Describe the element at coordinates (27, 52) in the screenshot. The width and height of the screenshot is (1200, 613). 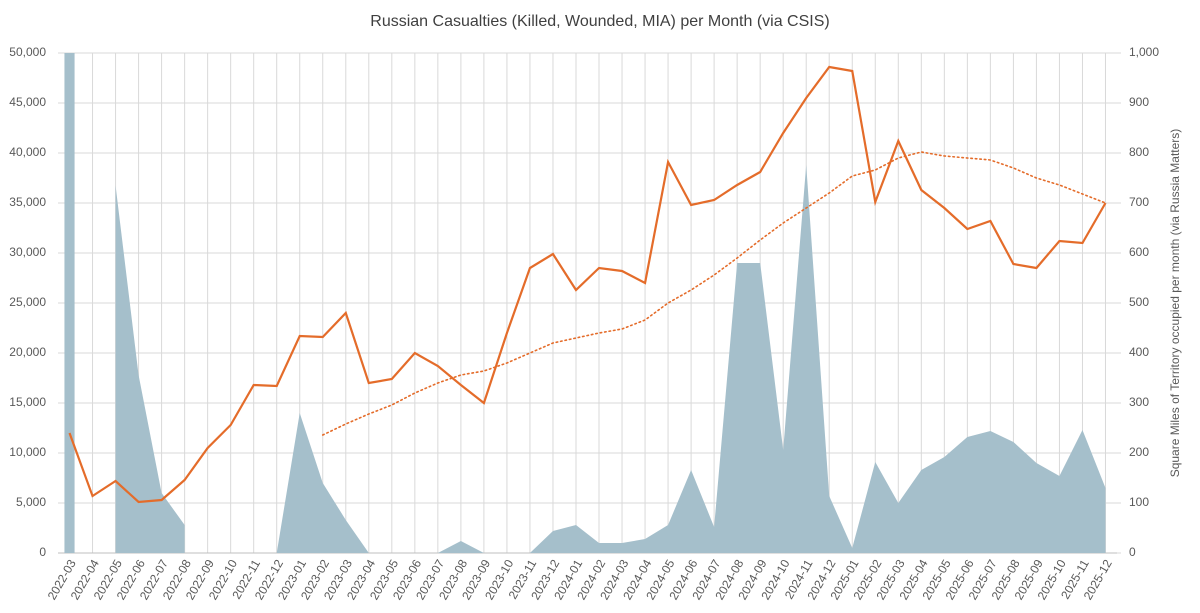
I see `y-tick-label: 50,000` at that location.